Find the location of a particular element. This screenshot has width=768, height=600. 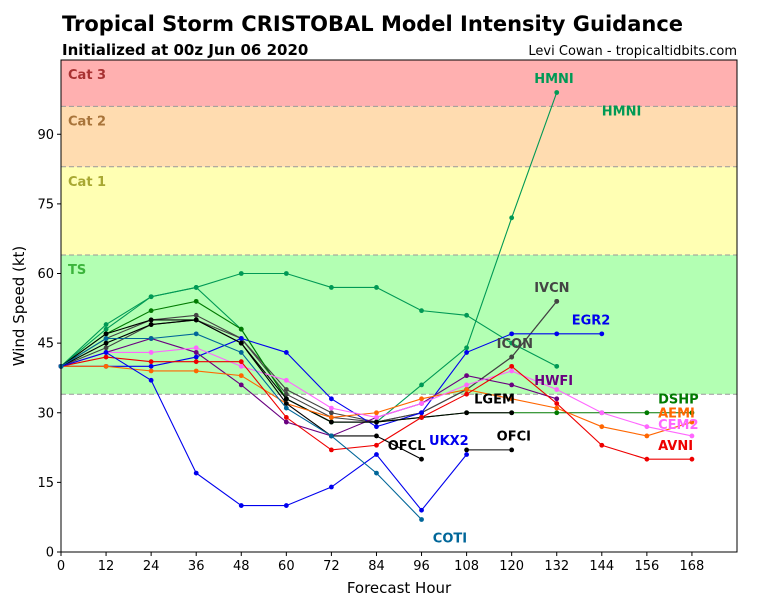

series-label: ICON is located at coordinates (515, 344).